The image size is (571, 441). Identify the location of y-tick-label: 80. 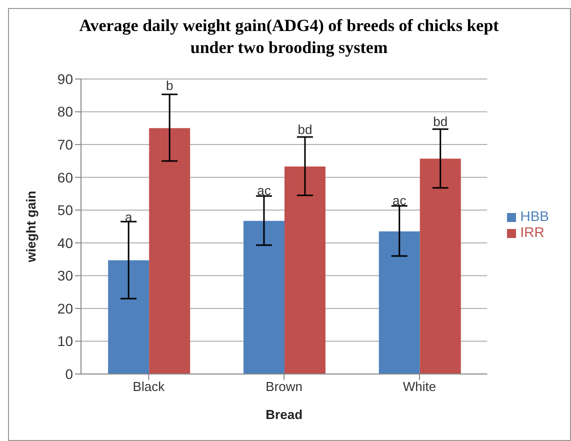
(65, 112).